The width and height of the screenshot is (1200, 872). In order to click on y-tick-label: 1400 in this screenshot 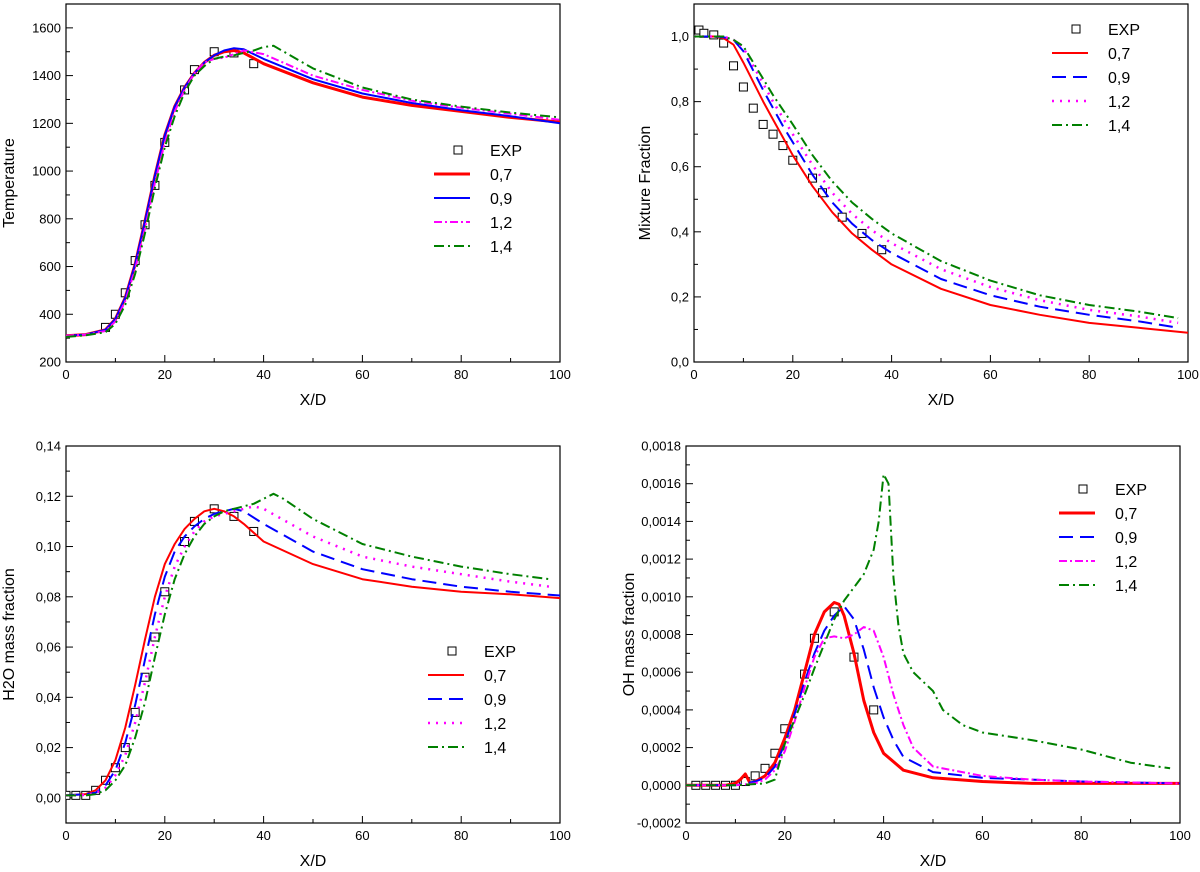, I will do `click(46, 75)`.